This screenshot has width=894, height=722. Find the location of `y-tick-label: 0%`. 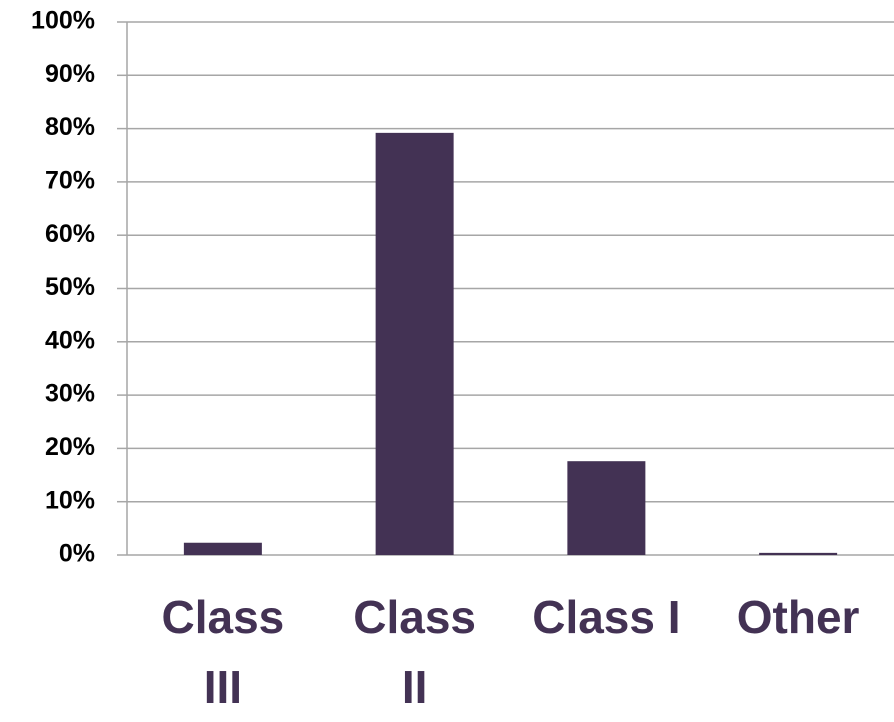

y-tick-label: 0% is located at coordinates (77, 554).